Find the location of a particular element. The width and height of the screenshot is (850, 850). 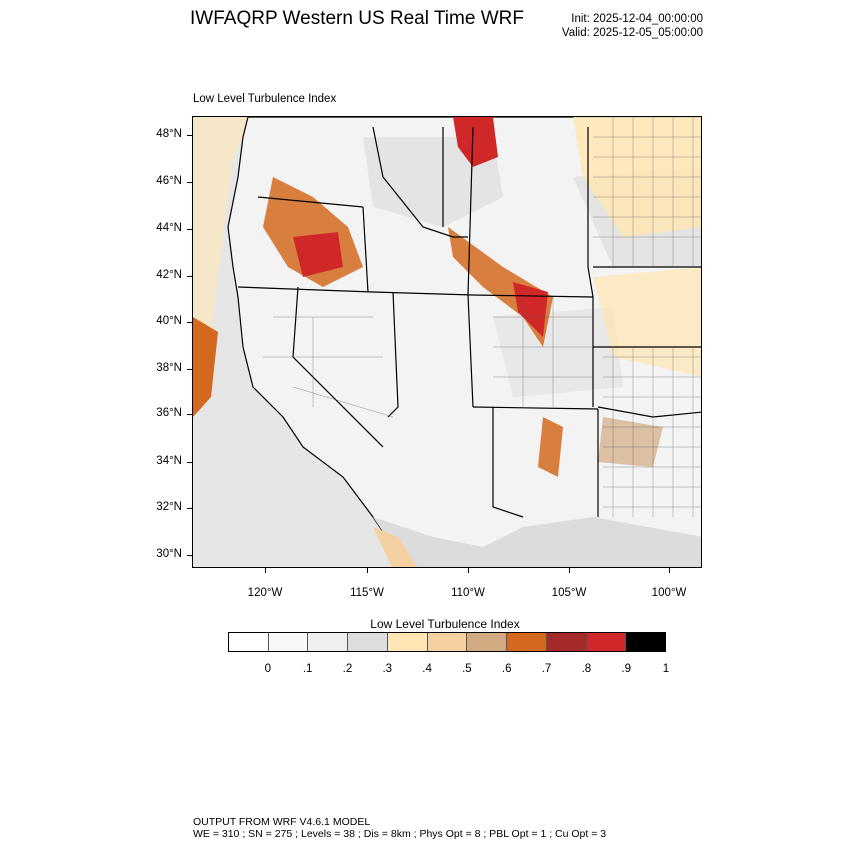

lon-label: 120°W is located at coordinates (265, 593).